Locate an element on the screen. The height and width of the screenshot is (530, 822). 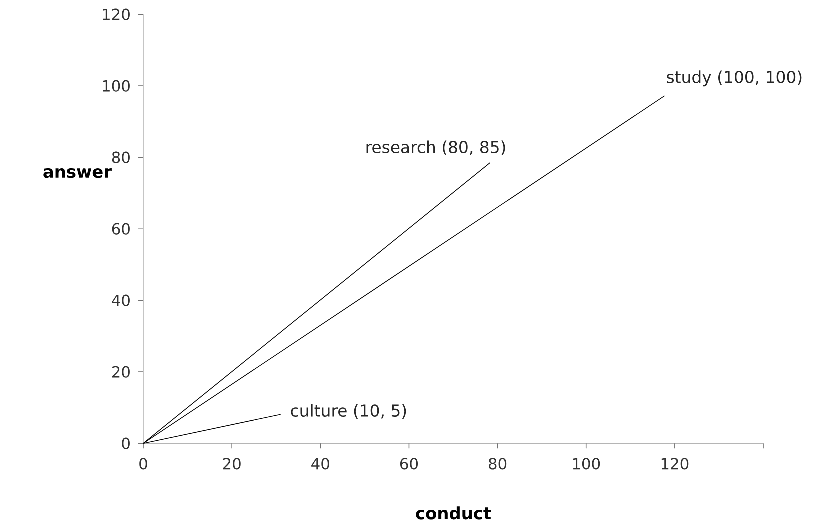
y-tick-label: 60 is located at coordinates (121, 229).